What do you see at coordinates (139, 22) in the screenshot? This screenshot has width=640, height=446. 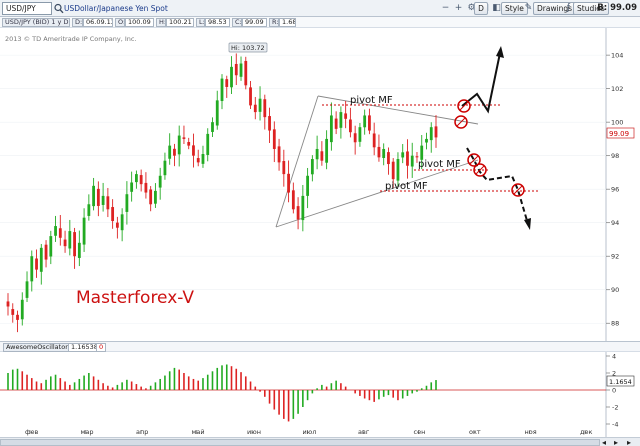 I see `open-value: 100.09` at bounding box center [139, 22].